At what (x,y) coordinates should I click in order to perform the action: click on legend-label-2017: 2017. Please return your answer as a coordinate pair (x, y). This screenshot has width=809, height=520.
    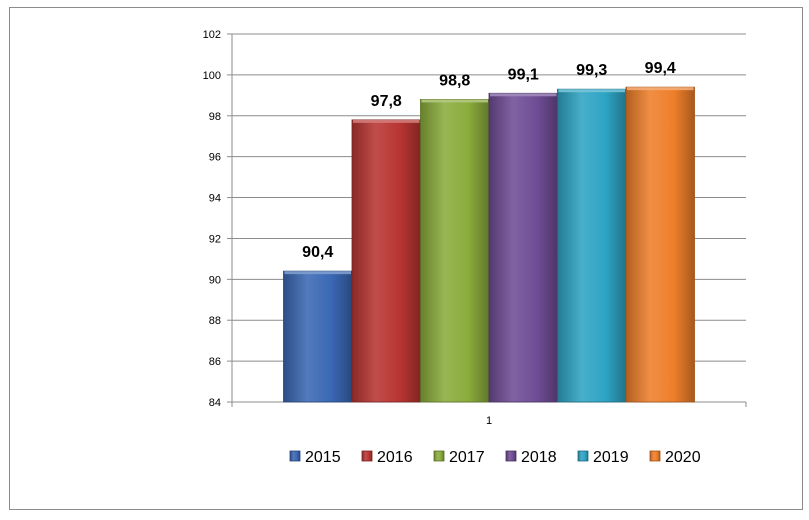
    Looking at the image, I should click on (467, 457).